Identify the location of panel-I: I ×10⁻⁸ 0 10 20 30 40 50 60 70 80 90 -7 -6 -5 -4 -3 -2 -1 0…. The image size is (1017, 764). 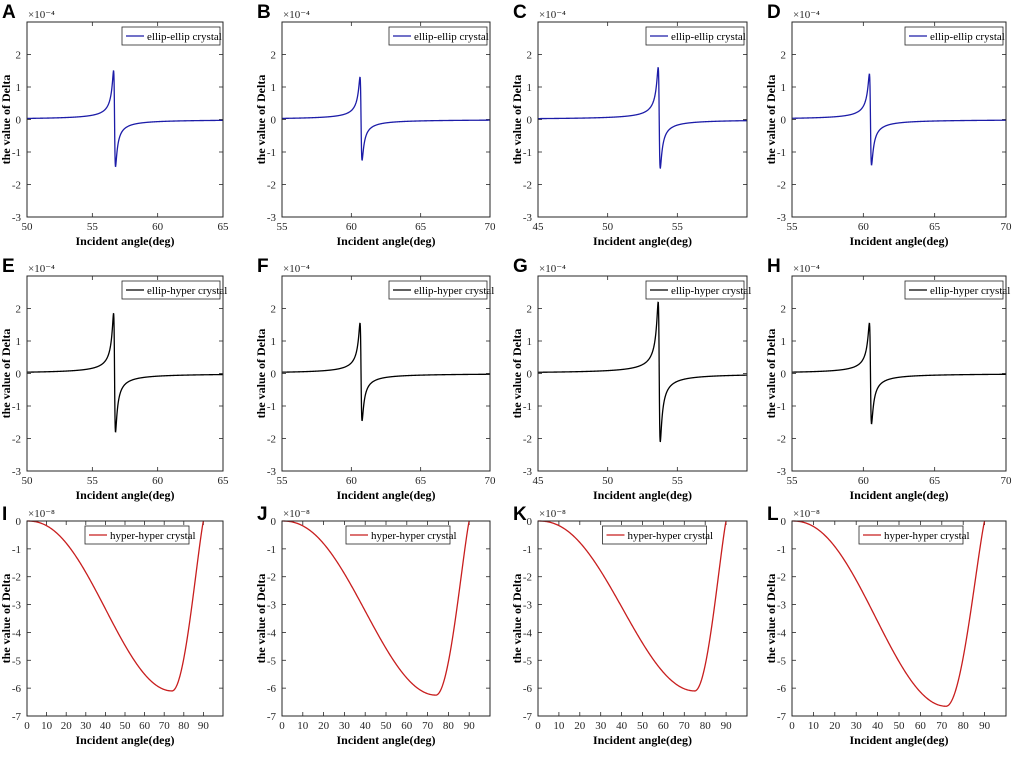
(112, 625).